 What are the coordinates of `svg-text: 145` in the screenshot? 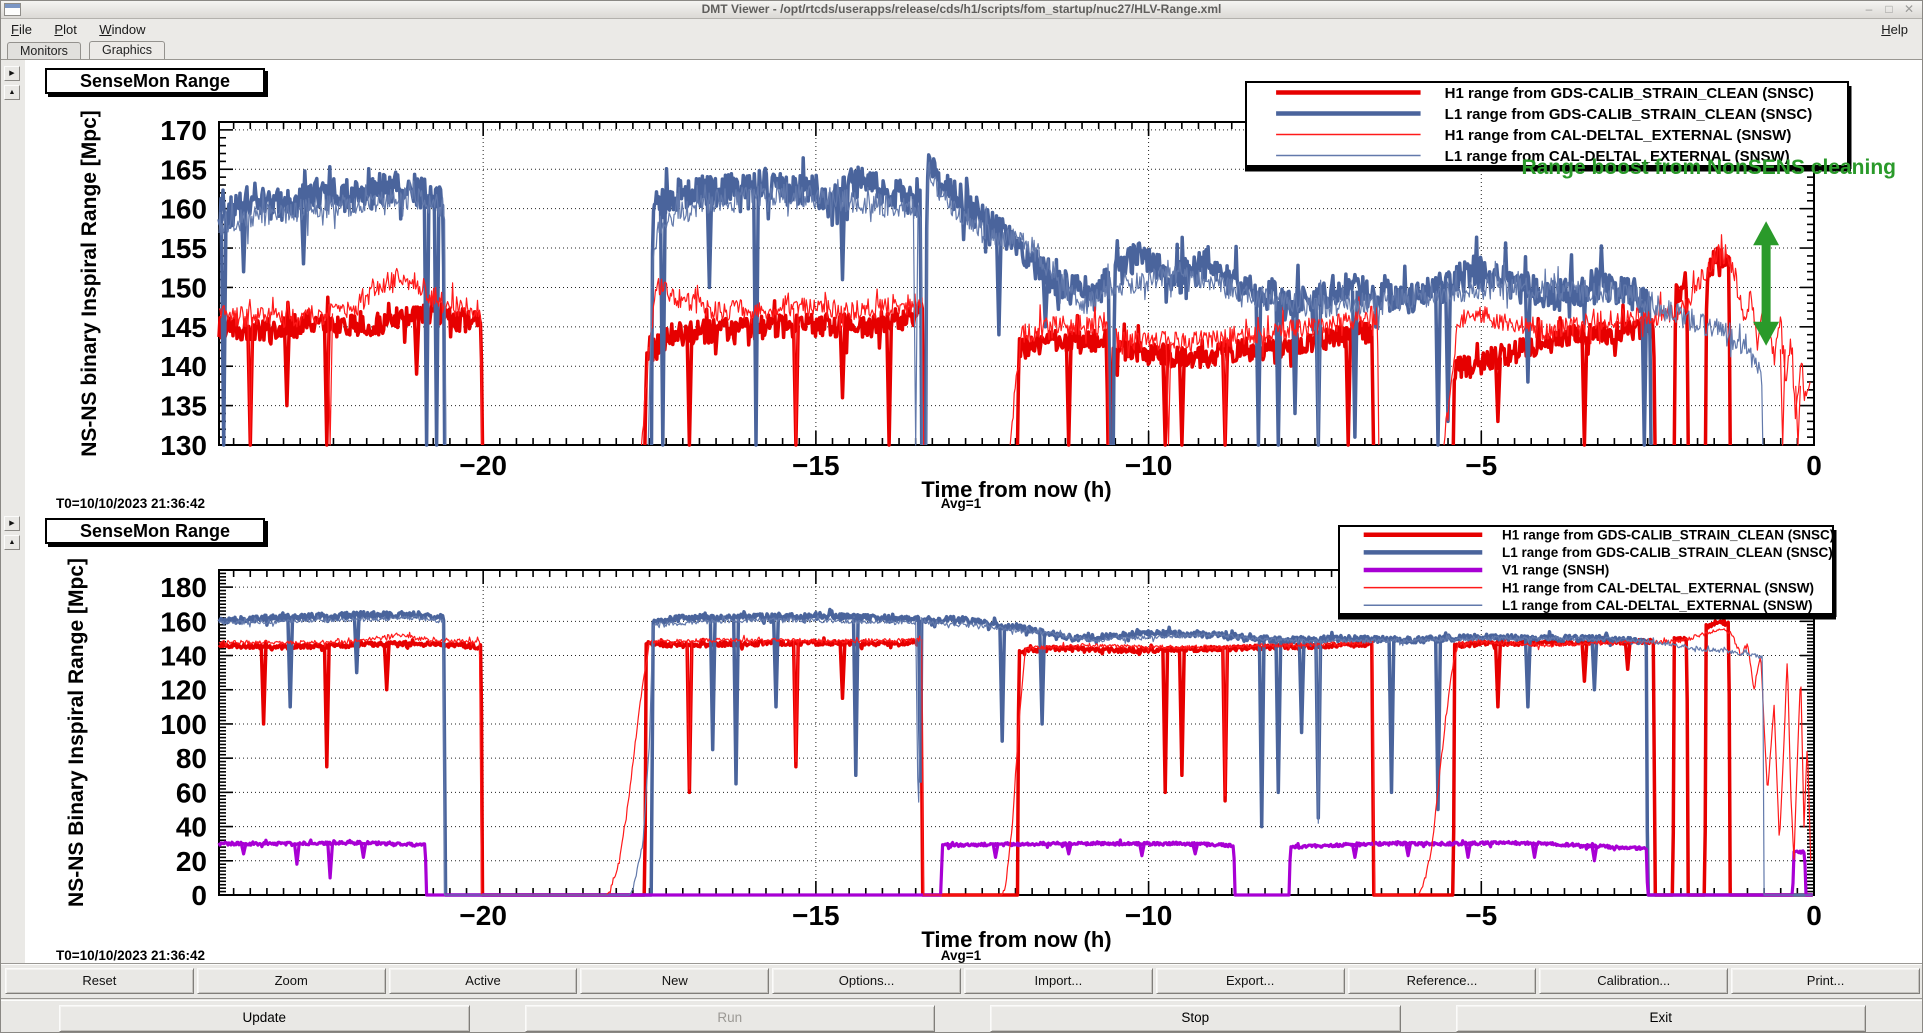 It's located at (183, 327).